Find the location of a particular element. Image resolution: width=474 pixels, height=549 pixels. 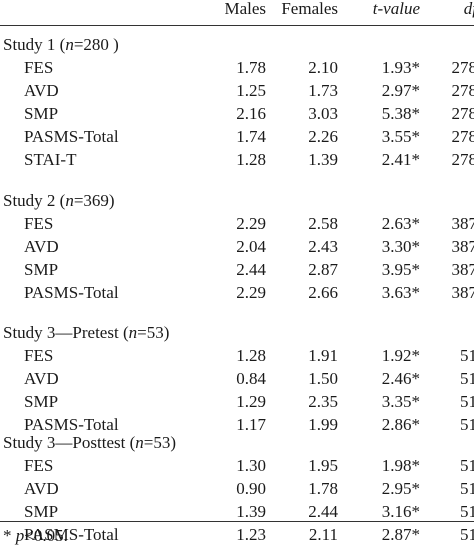

cell-t-value: 3.95* is located at coordinates (400, 269).